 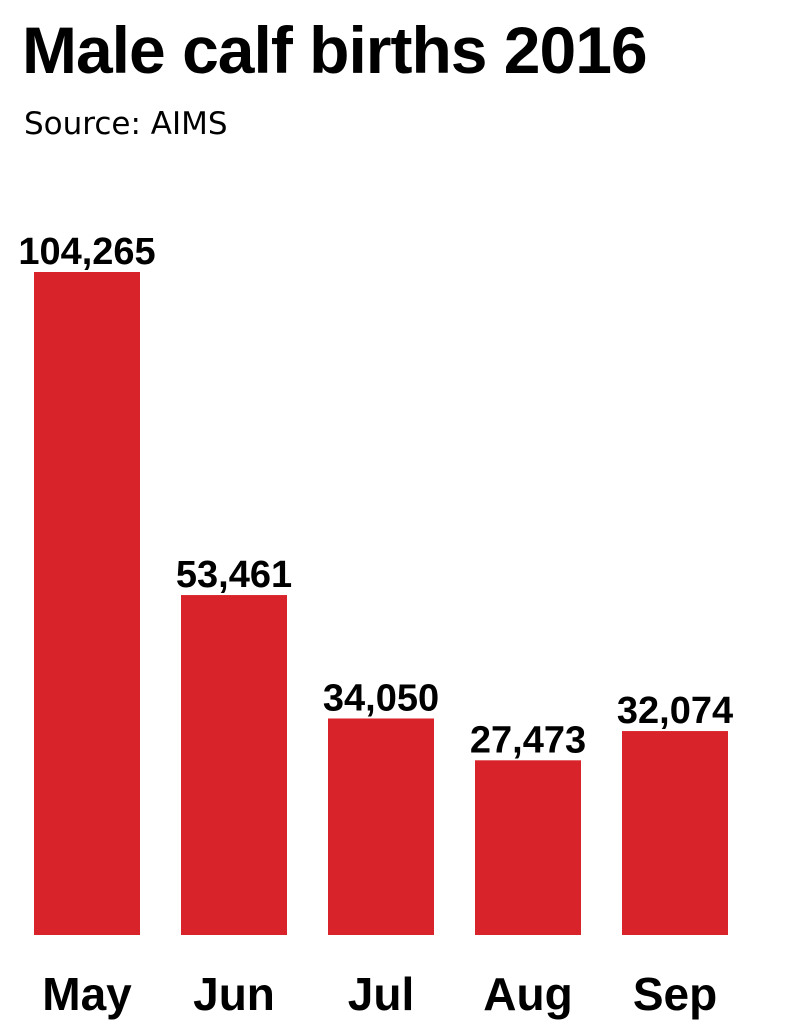 I want to click on value-label-jun: 53,461, so click(x=234, y=575).